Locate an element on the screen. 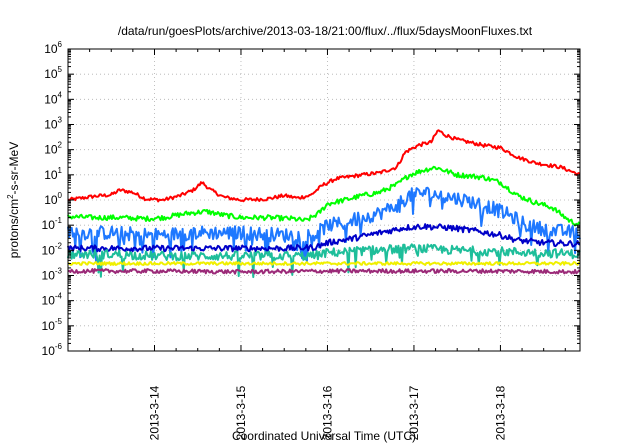  y-axis-label-unit: protons/cm is located at coordinates (14, 228).